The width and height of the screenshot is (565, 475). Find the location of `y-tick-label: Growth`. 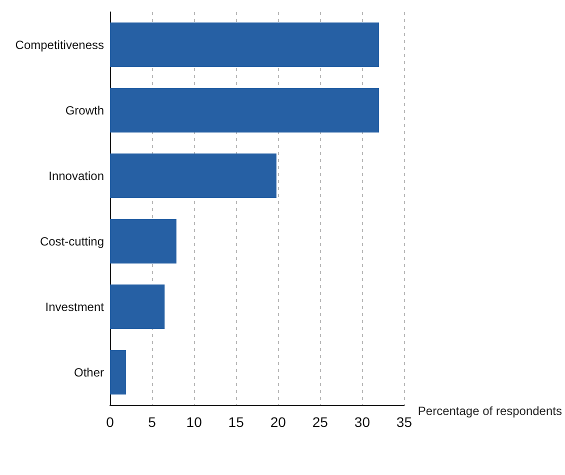

y-tick-label: Growth is located at coordinates (84, 110).